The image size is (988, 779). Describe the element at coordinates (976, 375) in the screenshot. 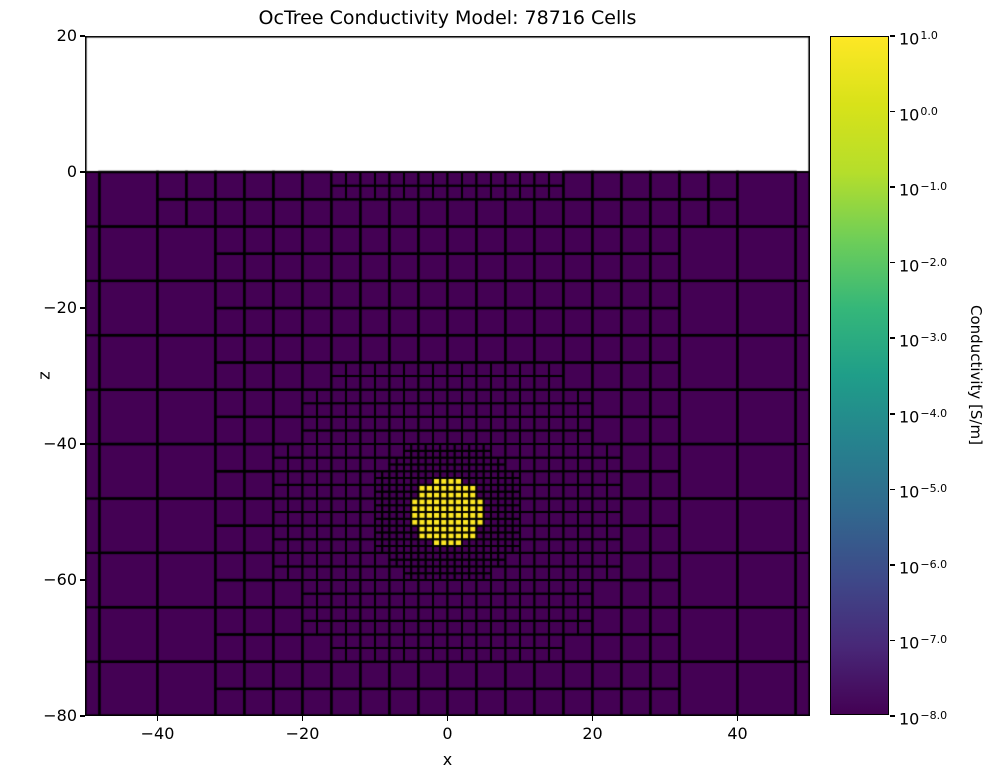

I see `colorbar-label: Conductivity [S/m]` at that location.